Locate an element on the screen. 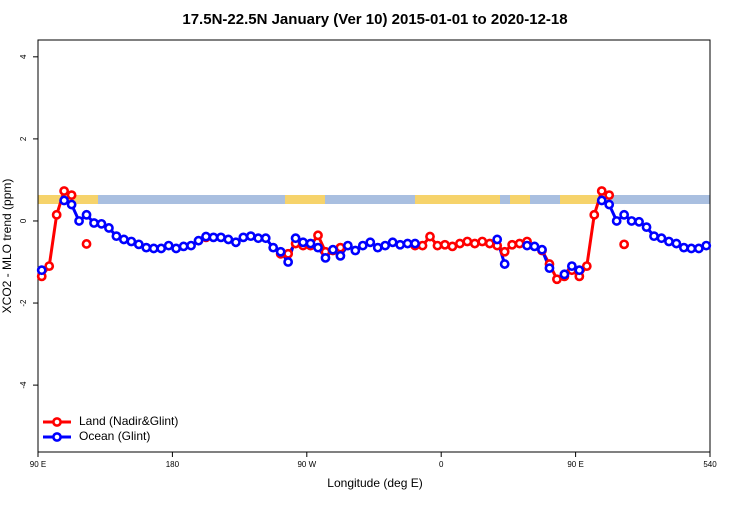  legend: Land (Nadir&Glint)Ocean (Glint) is located at coordinates (110, 428).